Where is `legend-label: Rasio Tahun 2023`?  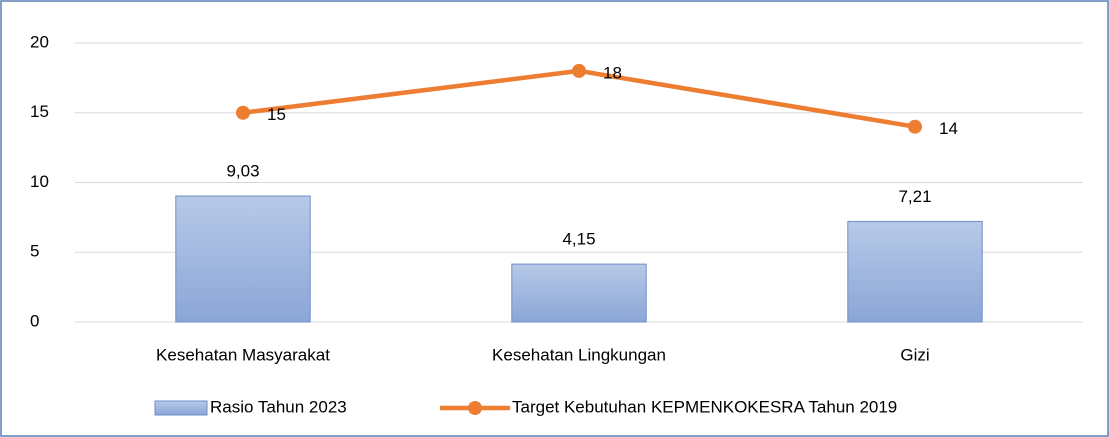
legend-label: Rasio Tahun 2023 is located at coordinates (278, 406).